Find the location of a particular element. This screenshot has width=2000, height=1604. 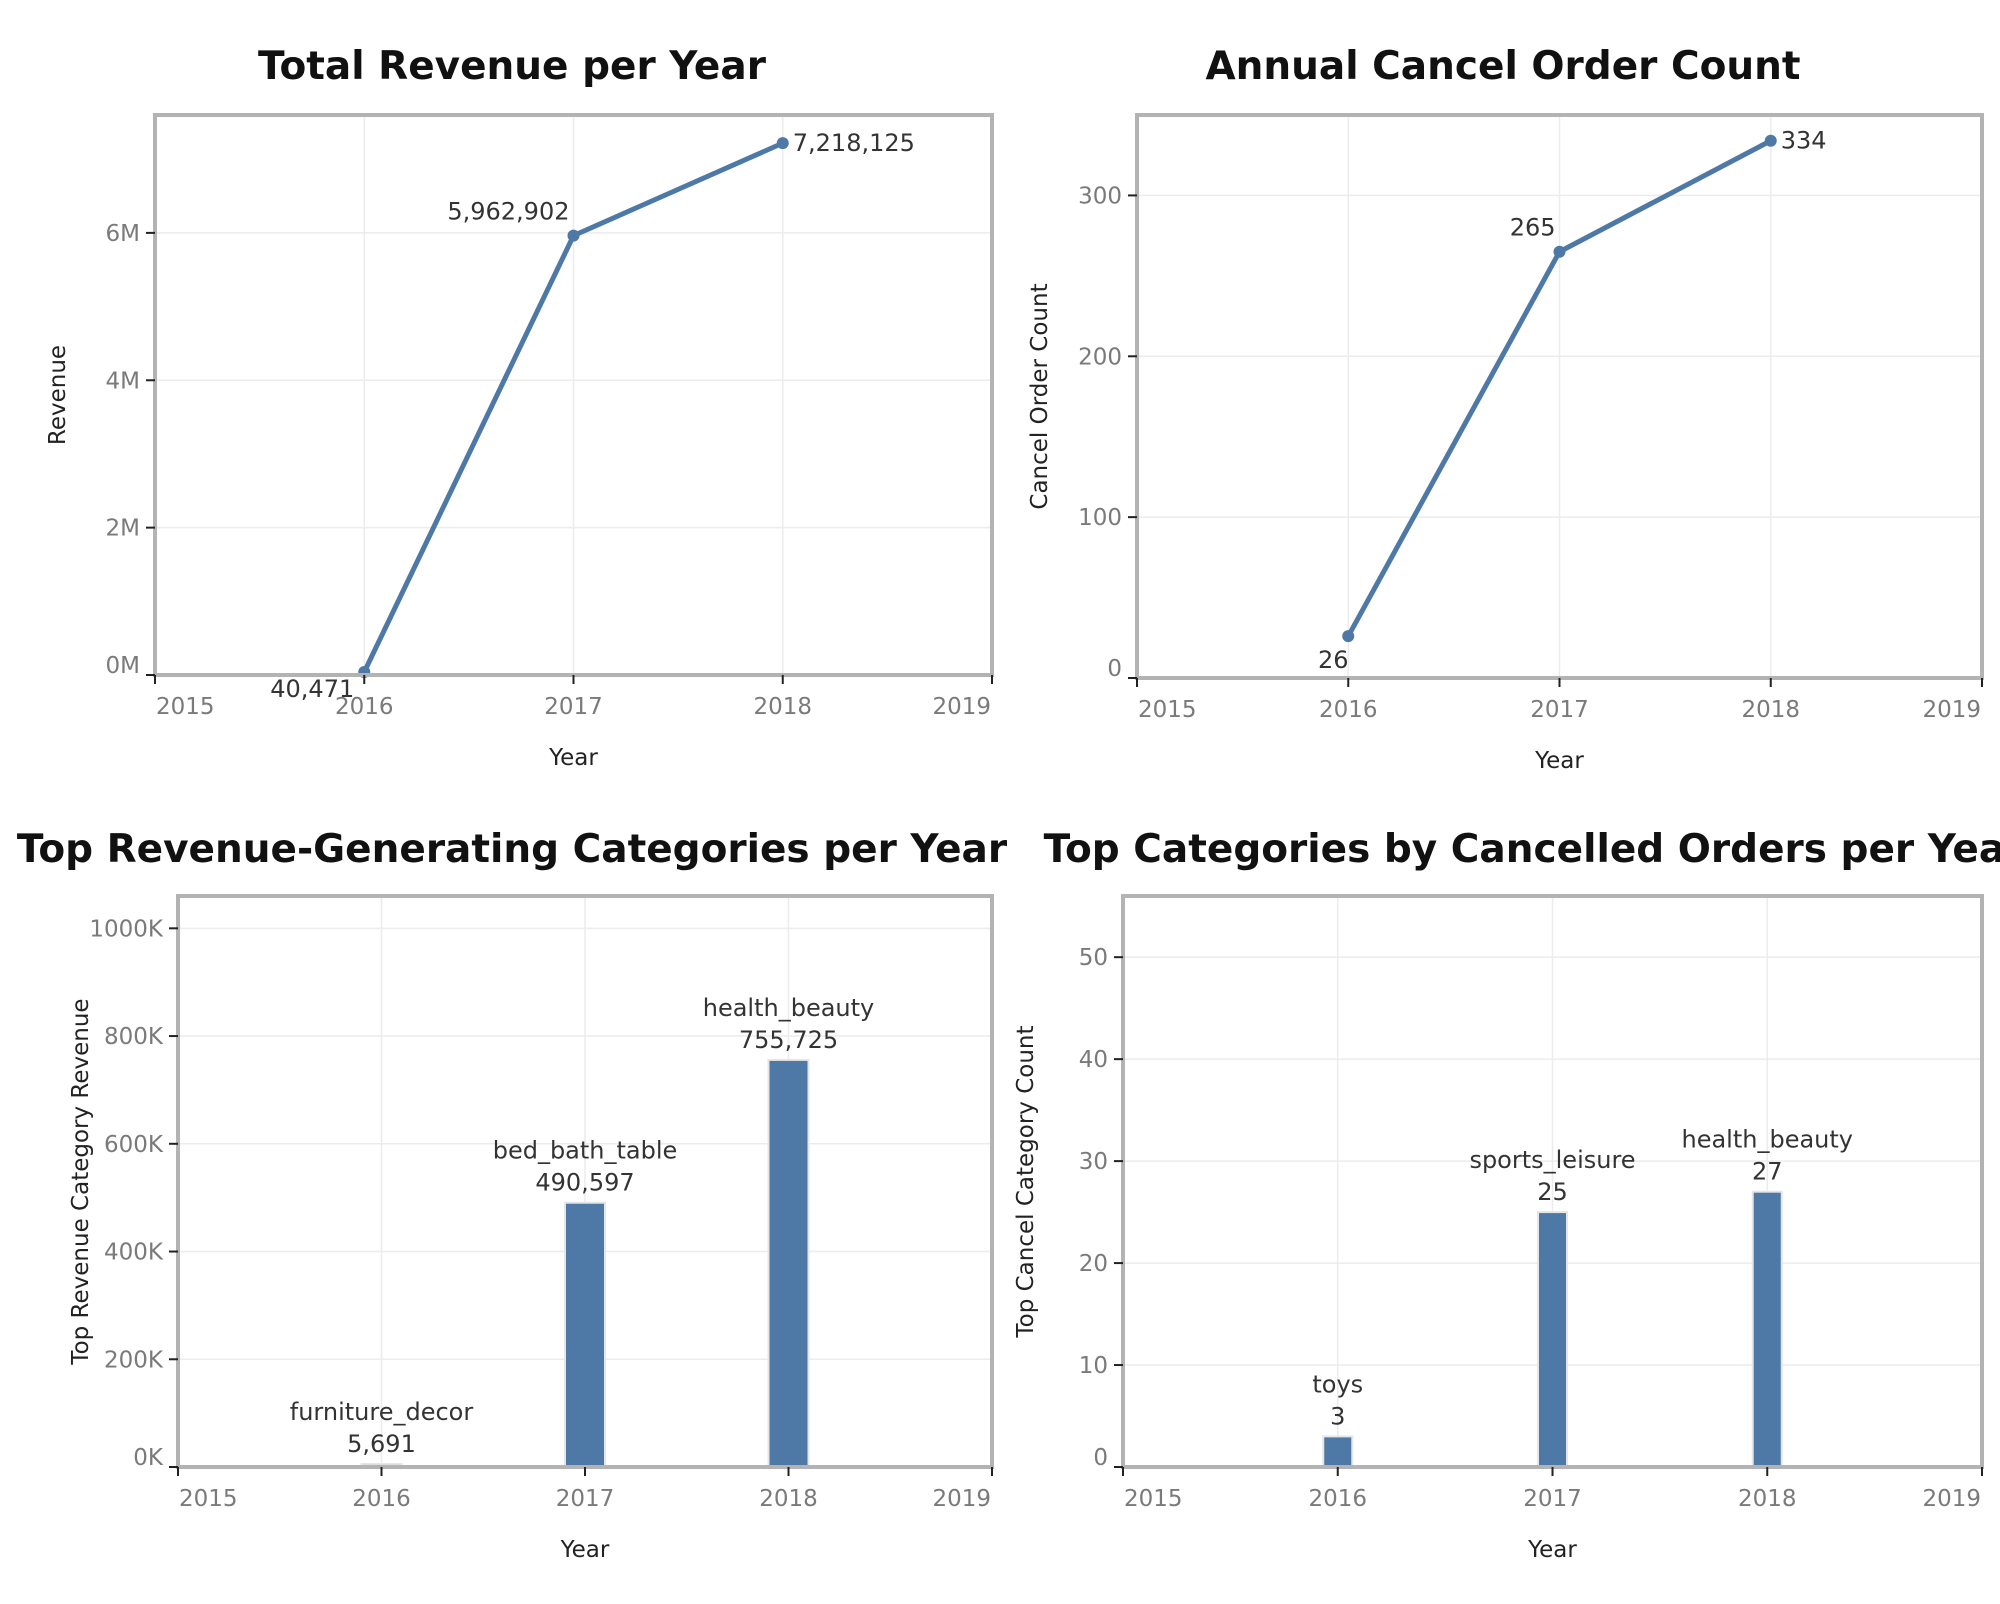

y-axis-title: Revenue is located at coordinates (58, 395).